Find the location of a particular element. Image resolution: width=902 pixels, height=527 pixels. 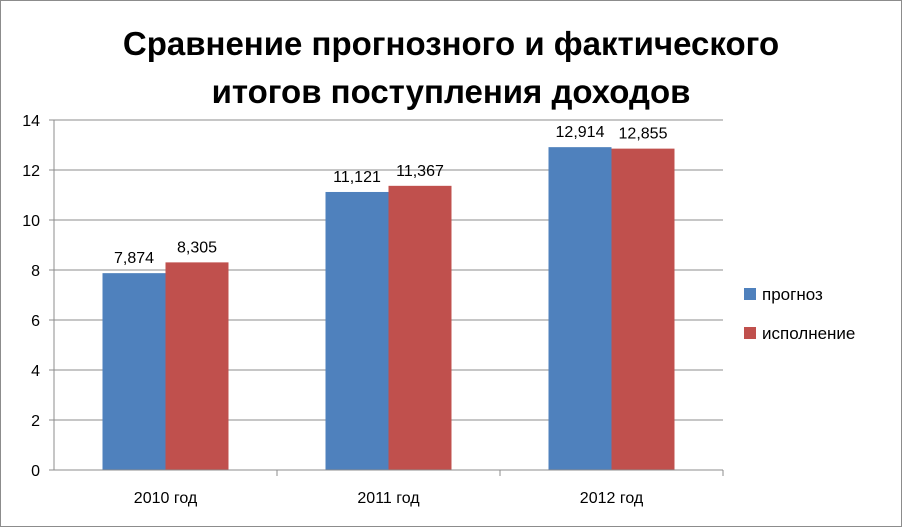

data-label: 11,121 is located at coordinates (357, 177).